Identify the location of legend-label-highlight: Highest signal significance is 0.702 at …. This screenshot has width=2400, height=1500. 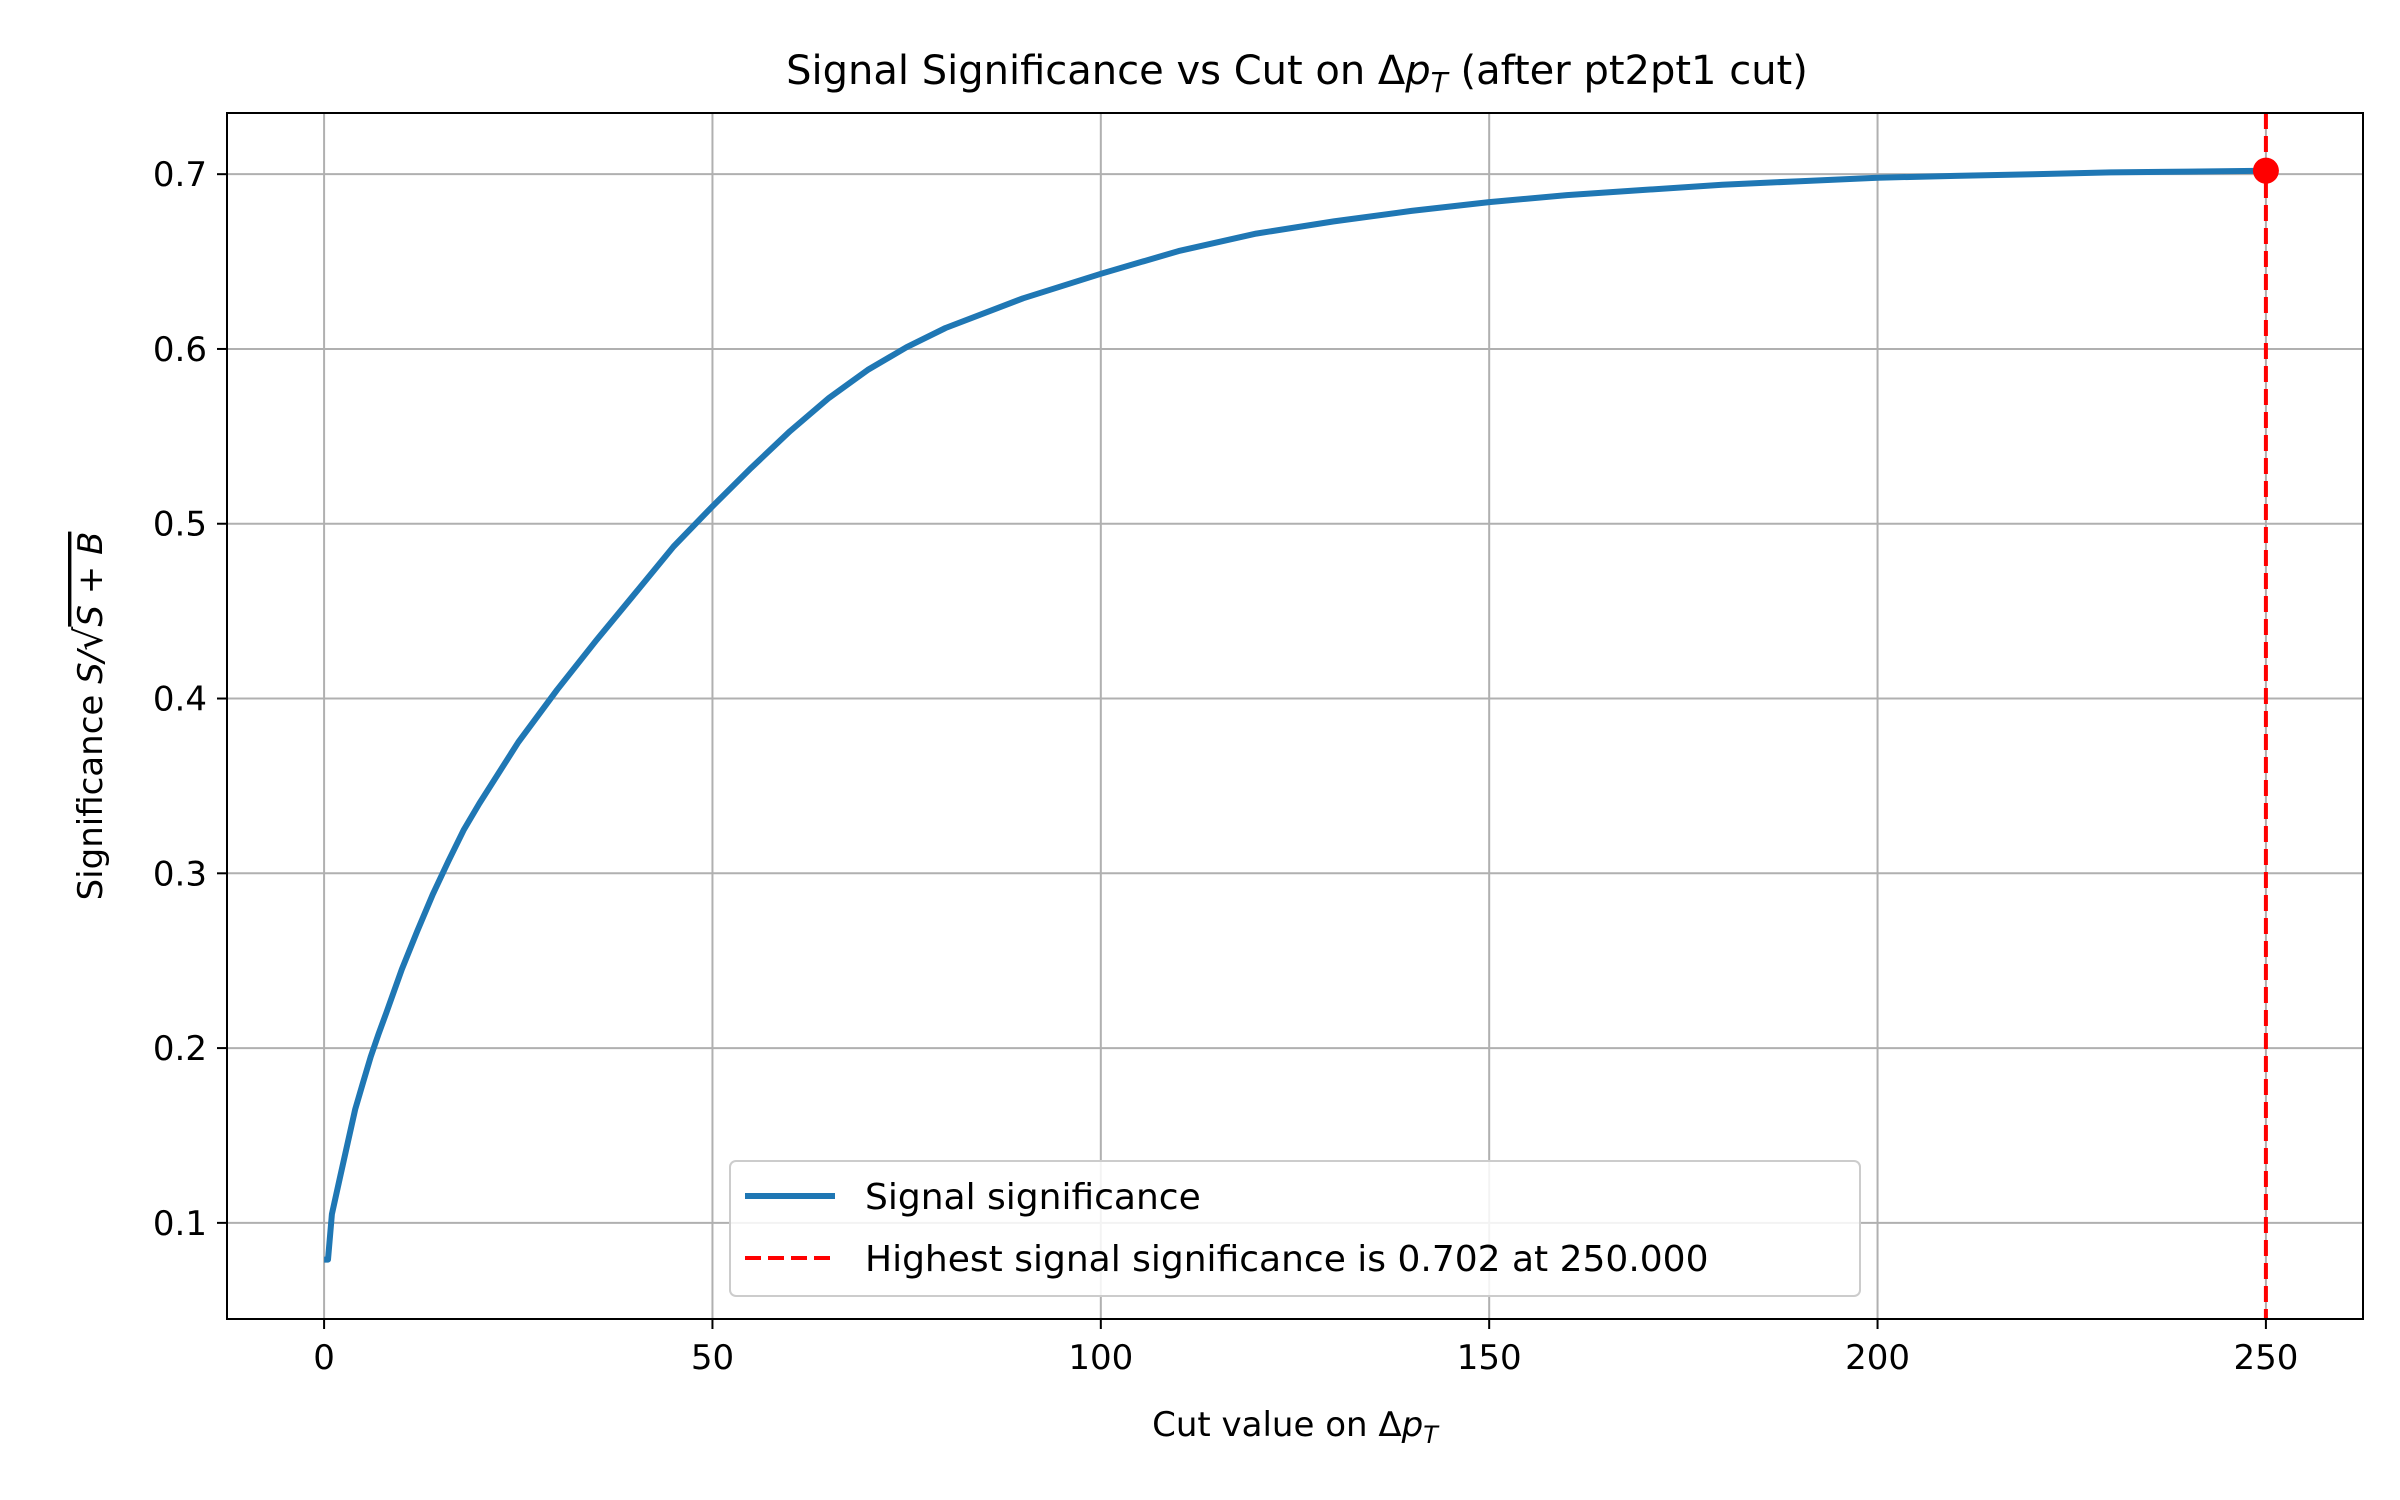
(1287, 1259).